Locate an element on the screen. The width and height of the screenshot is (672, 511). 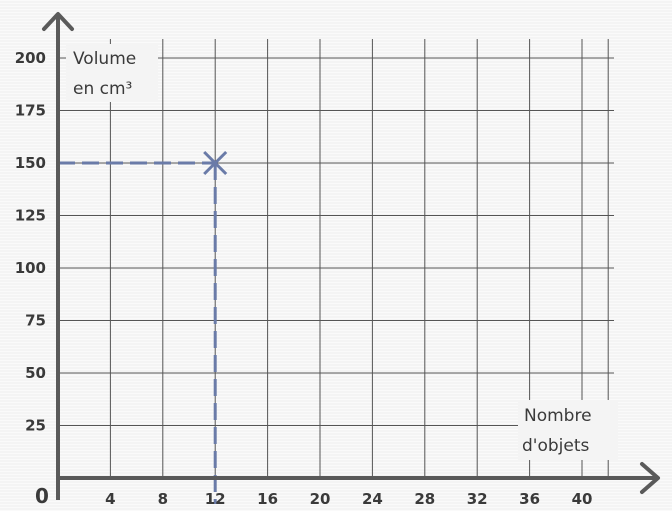
x-tick-label: 8 is located at coordinates (163, 499).